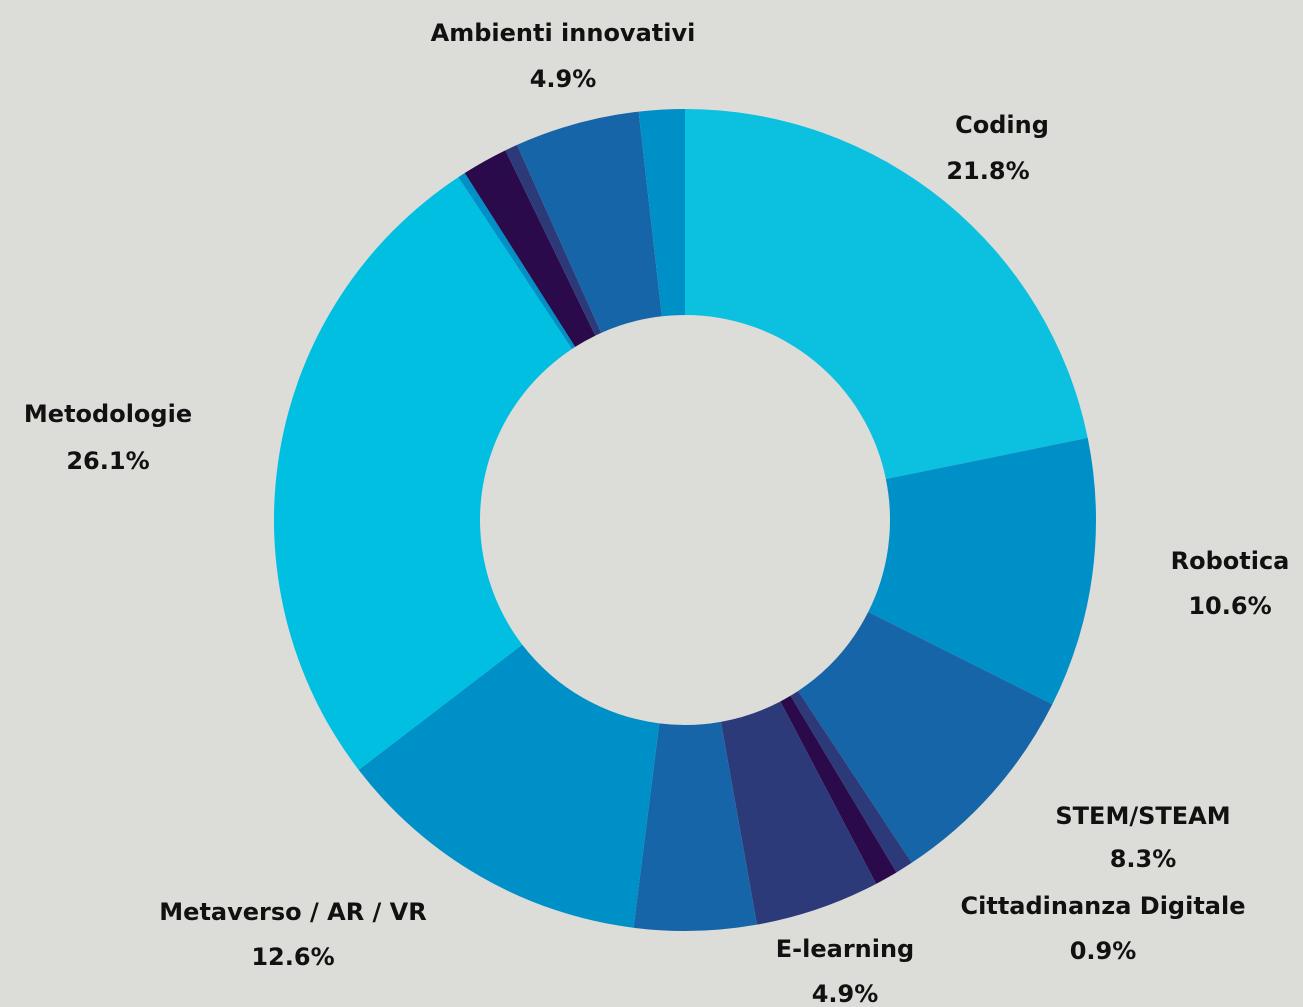 This screenshot has height=1007, width=1303. What do you see at coordinates (1103, 906) in the screenshot?
I see `slice-label: Cittadinanza Digitale` at bounding box center [1103, 906].